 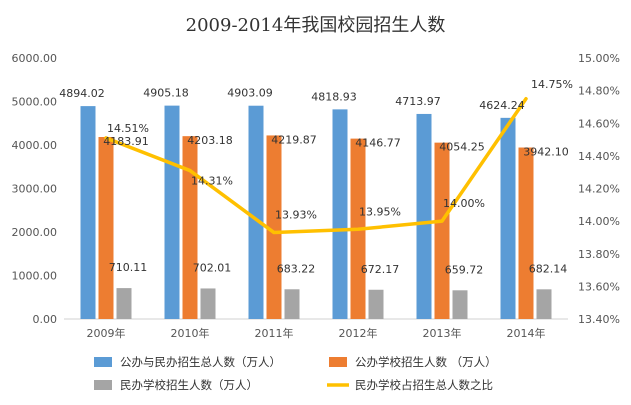 What do you see at coordinates (599, 189) in the screenshot?
I see `y-right-tick-label: 14.20%` at bounding box center [599, 189].